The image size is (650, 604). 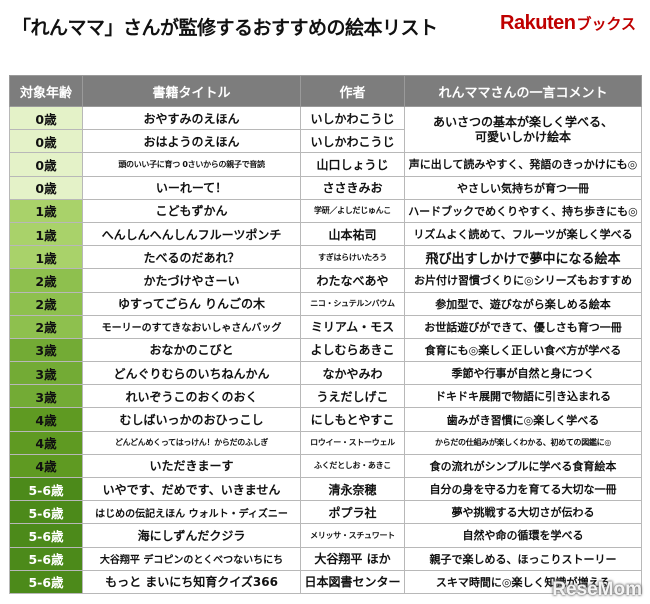 I want to click on author-cell: にしもとやすこ, so click(x=352, y=419).